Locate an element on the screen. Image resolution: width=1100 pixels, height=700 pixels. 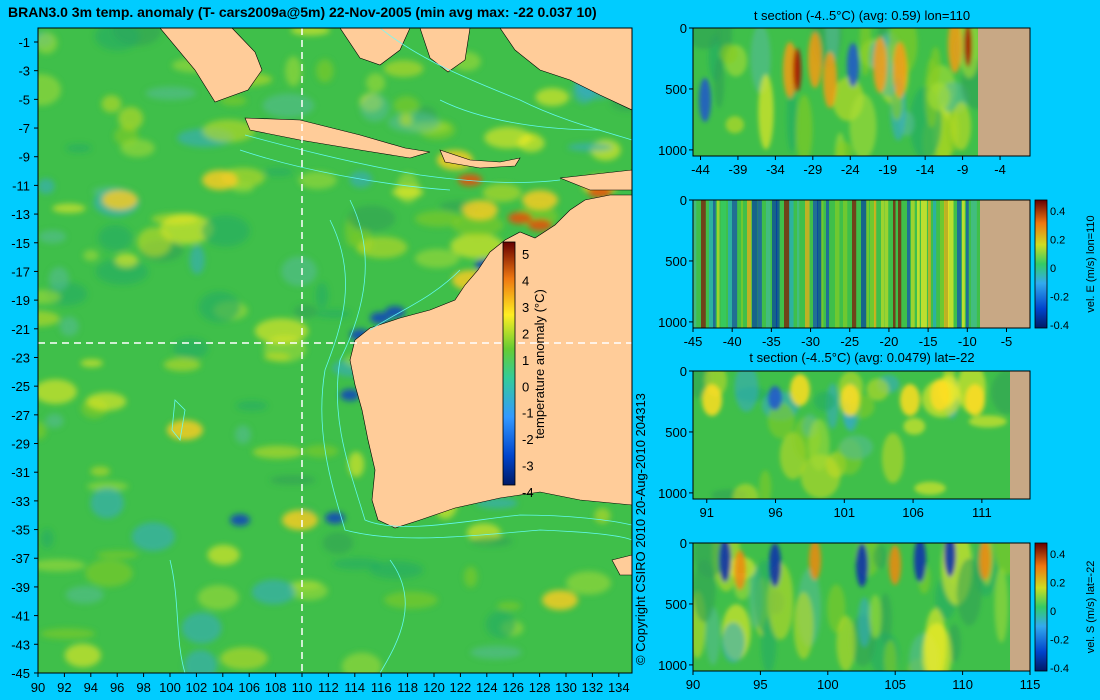
x-tick-label: -19 is located at coordinates (887, 169).